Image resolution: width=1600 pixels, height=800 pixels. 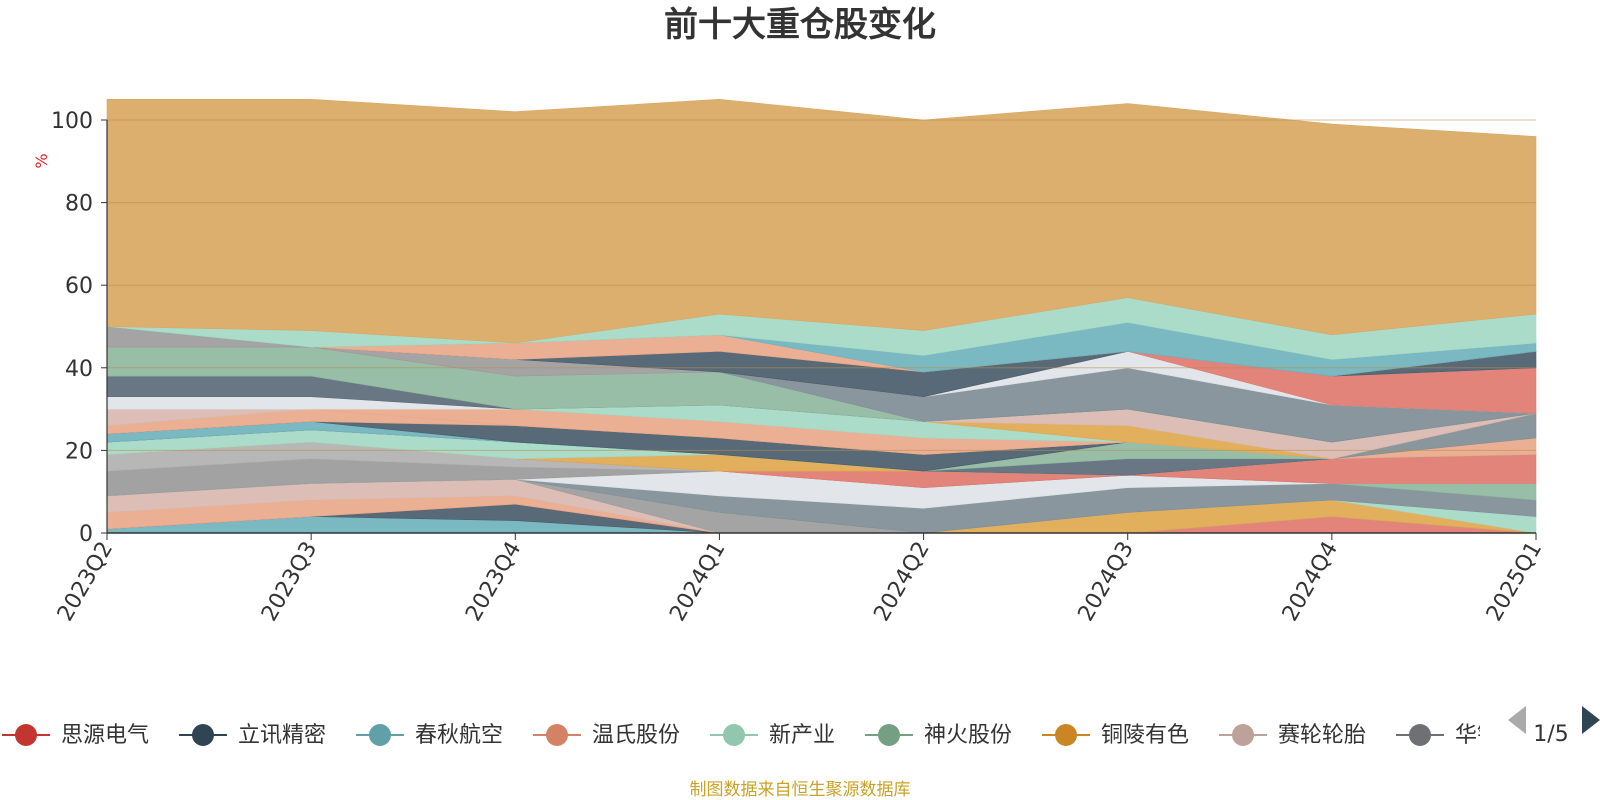 I want to click on x-tick-label: 2023Q3, so click(x=289, y=582).